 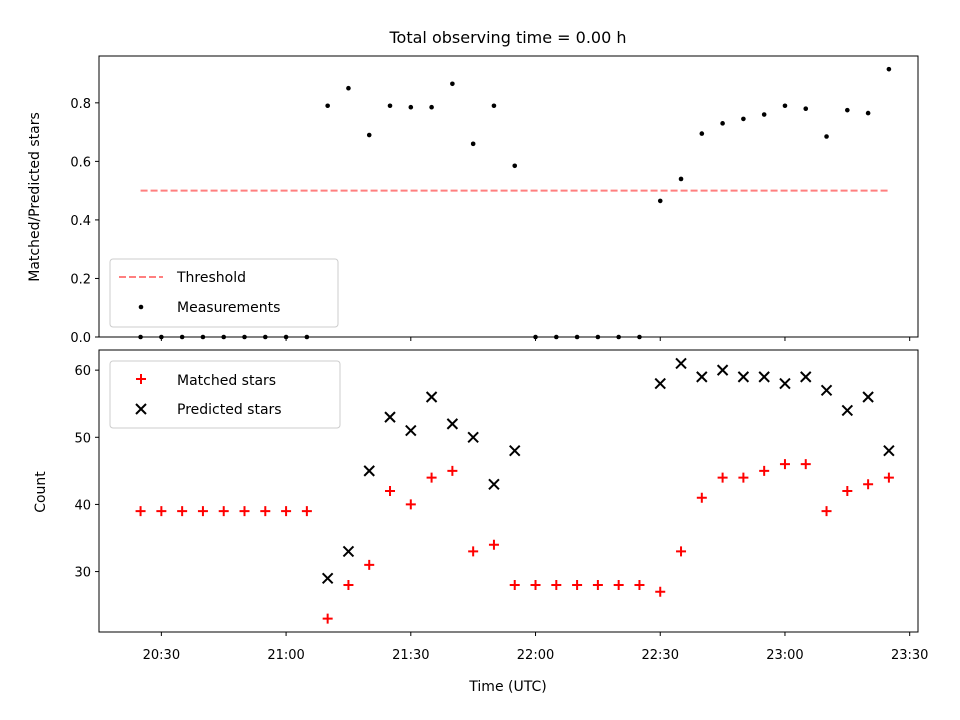 I want to click on bottom-legend-box, so click(x=225, y=394).